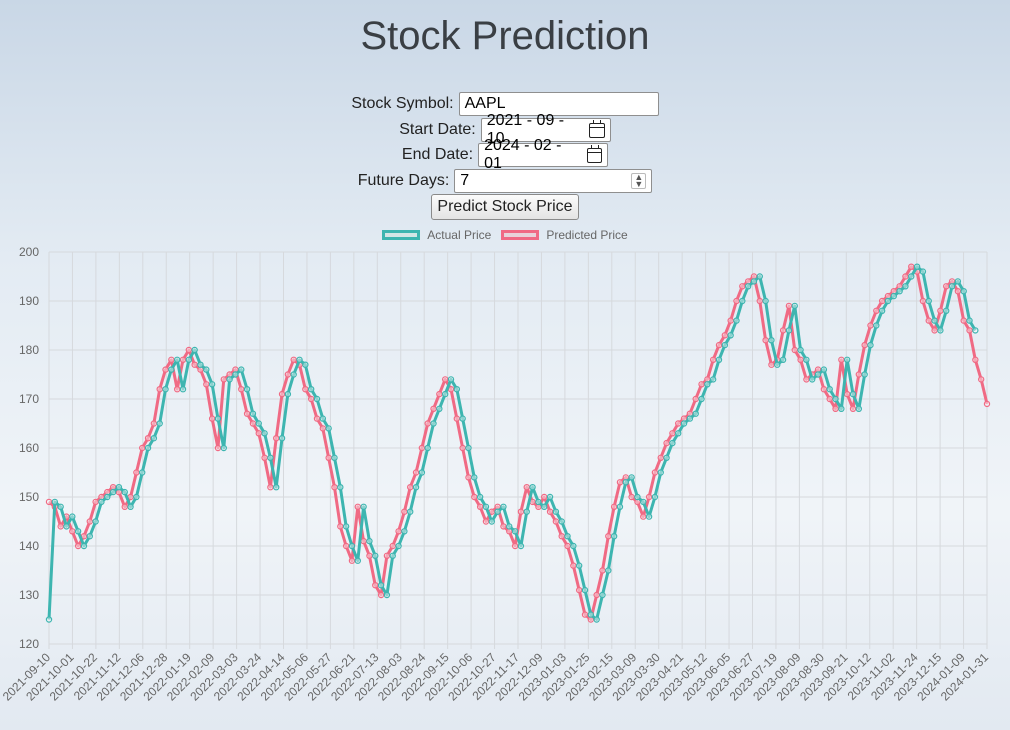  I want to click on symbol-row: Stock Symbol: AAPL, so click(505, 104).